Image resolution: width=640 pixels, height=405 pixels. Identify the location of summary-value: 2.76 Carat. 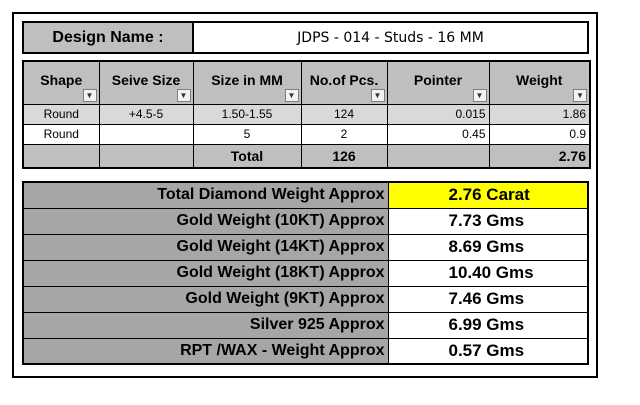
(488, 195).